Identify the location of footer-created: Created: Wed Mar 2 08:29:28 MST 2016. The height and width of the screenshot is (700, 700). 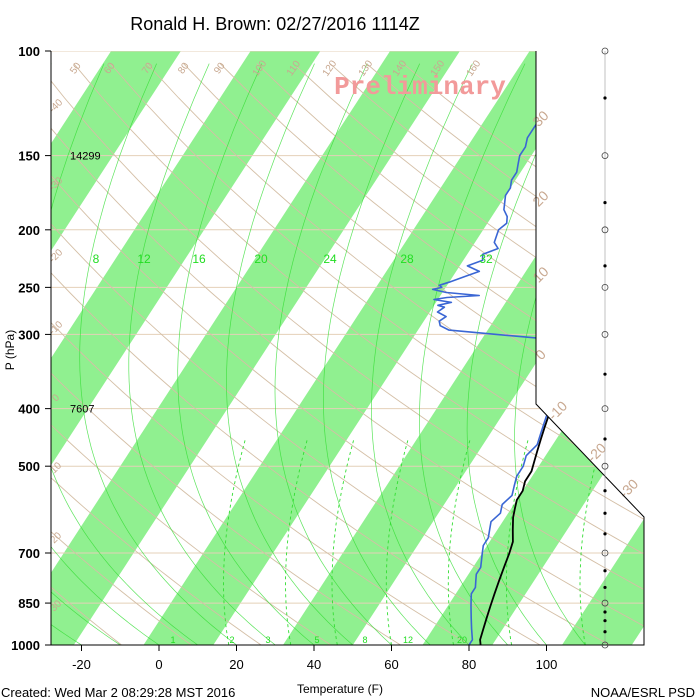
(118, 692).